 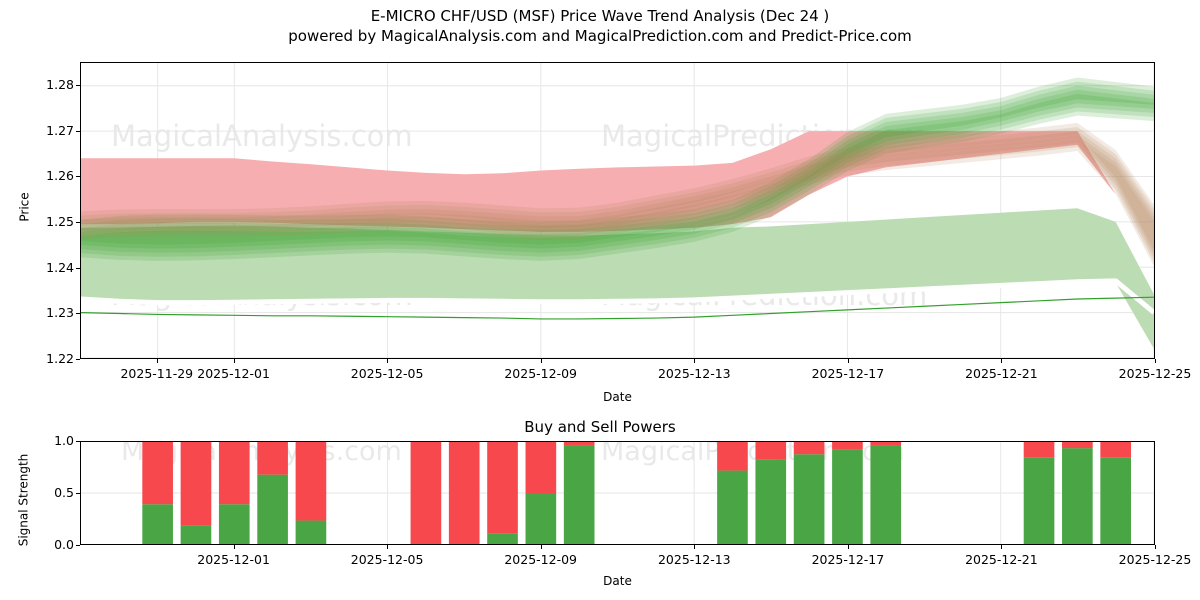 I want to click on main-y-tick-label: 1.27, so click(x=60, y=130).